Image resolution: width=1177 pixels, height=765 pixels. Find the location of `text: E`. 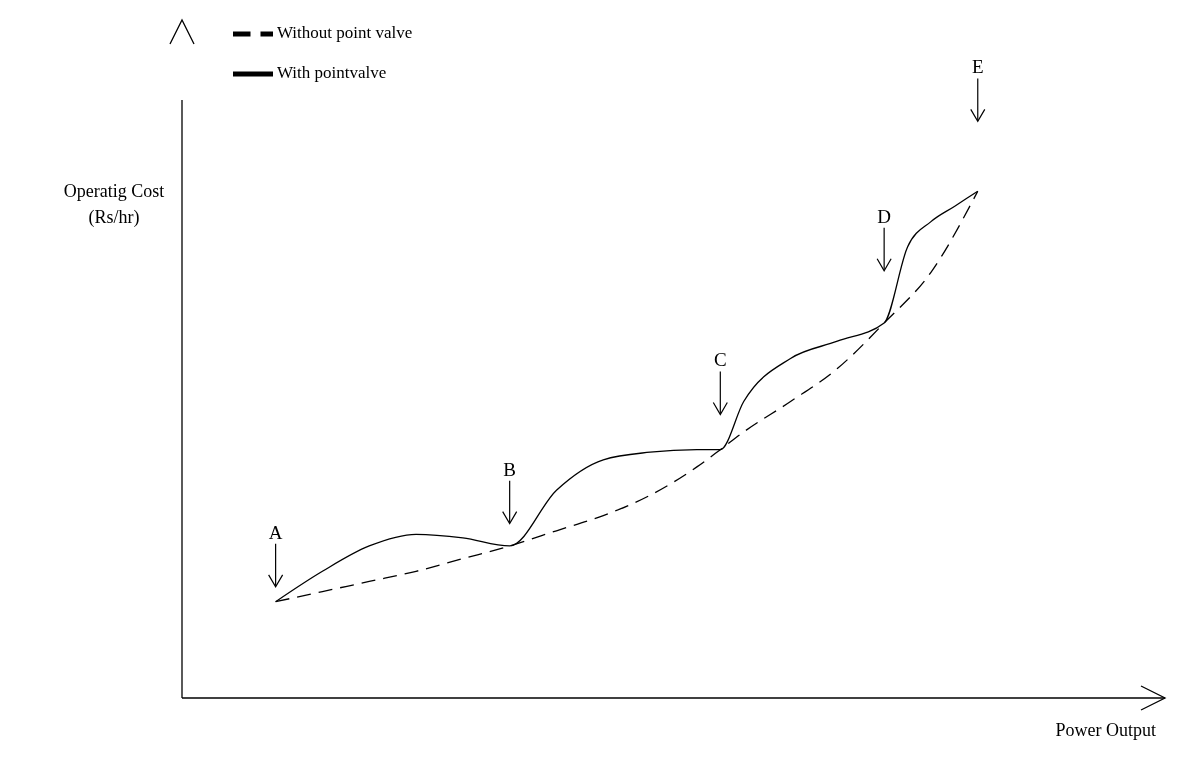

text: E is located at coordinates (977, 67).